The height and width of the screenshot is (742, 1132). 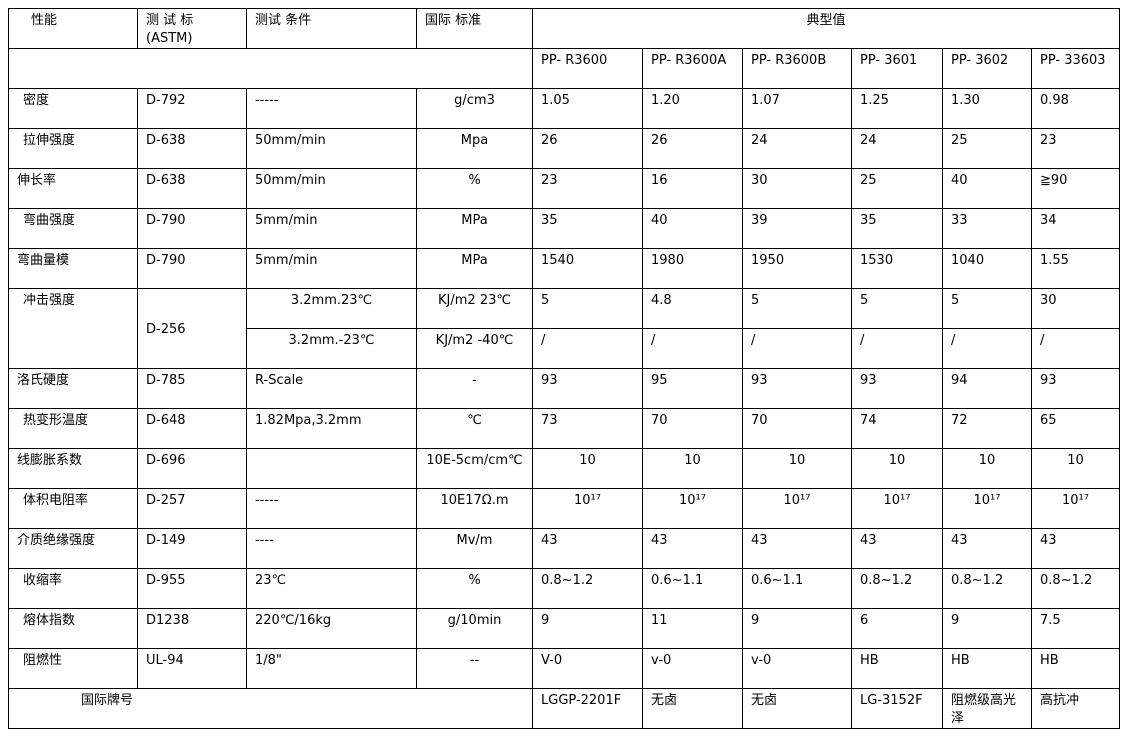 What do you see at coordinates (587, 428) in the screenshot?
I see `typical-value: 73` at bounding box center [587, 428].